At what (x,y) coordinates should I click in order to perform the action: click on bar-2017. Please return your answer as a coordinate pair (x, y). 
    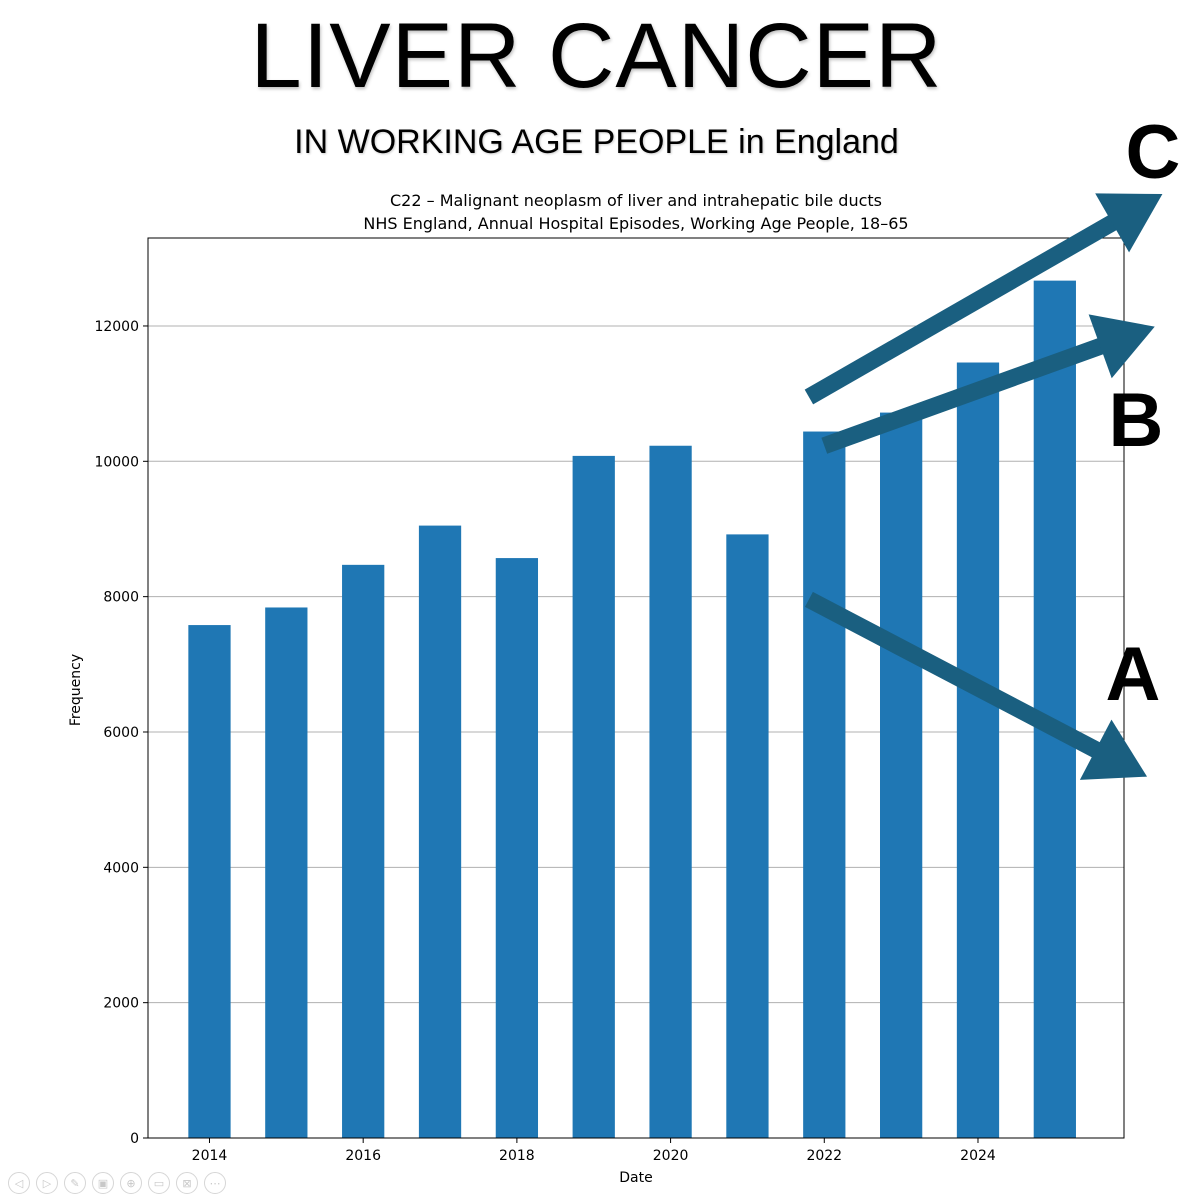
    Looking at the image, I should click on (440, 831).